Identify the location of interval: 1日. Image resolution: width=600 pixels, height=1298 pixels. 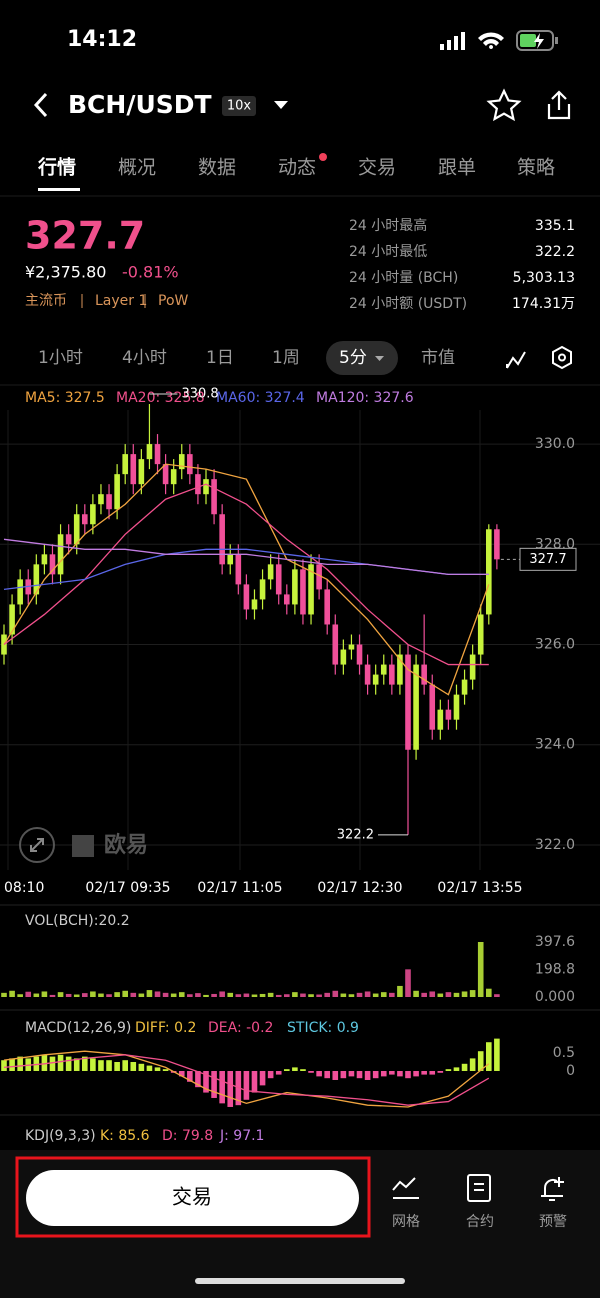
(220, 358).